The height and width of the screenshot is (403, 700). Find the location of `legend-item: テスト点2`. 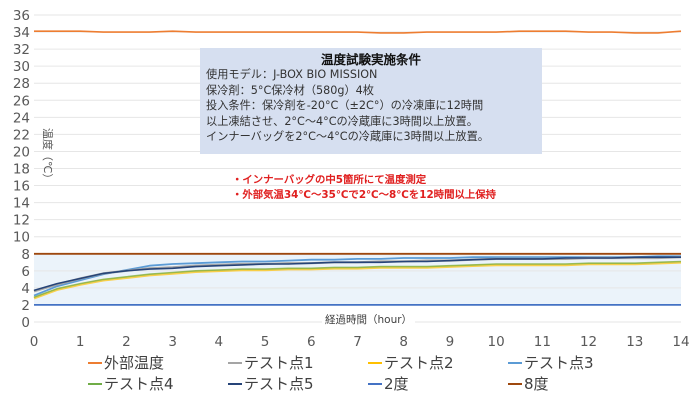

legend-item: テスト点2 is located at coordinates (438, 362).